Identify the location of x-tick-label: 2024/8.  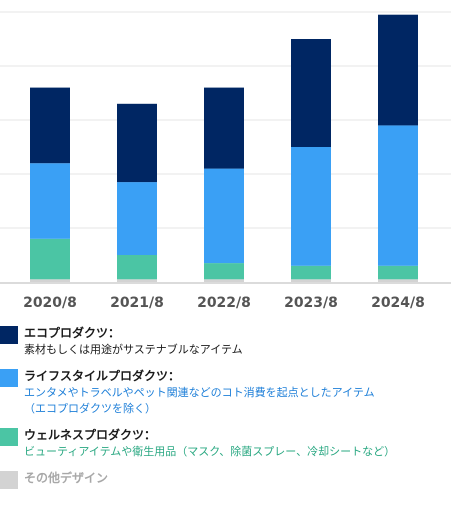
(398, 303).